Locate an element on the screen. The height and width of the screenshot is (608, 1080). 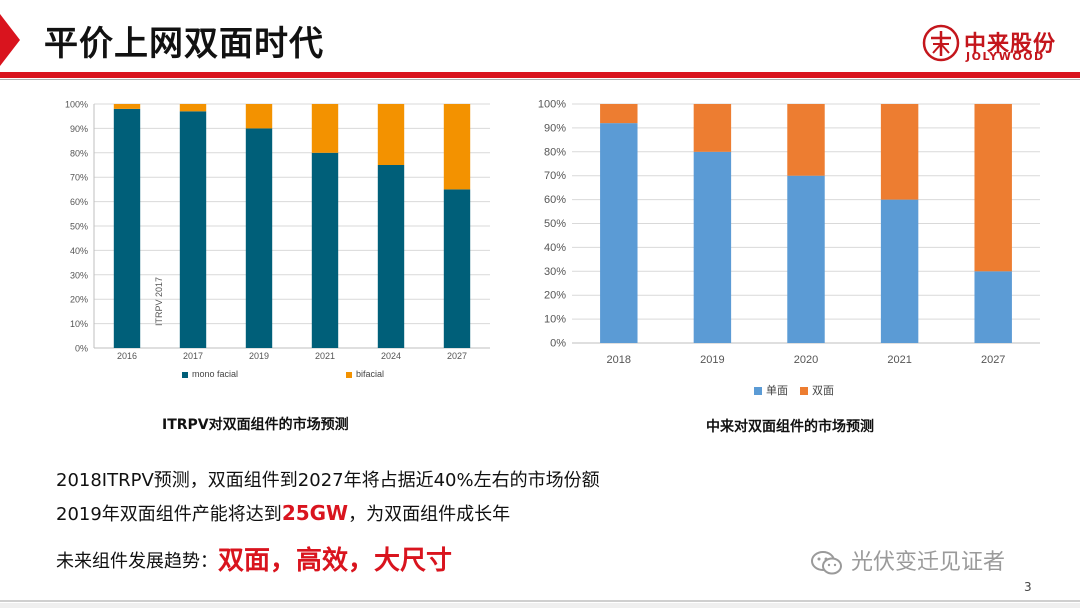
header-divider-thin is located at coordinates (540, 79).